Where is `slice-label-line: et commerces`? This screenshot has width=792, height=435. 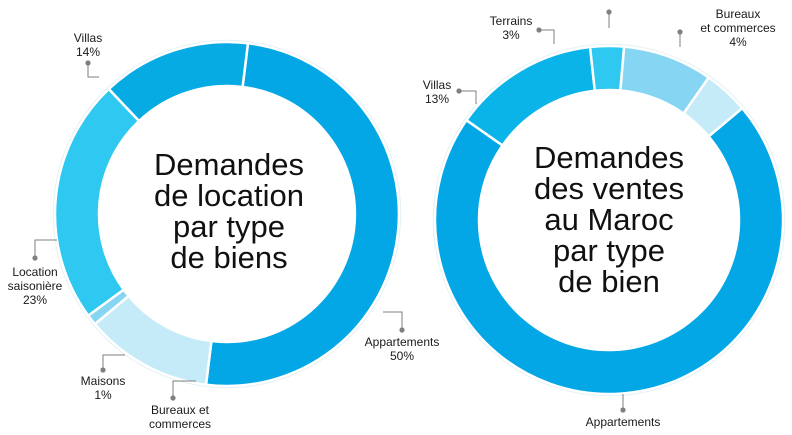
slice-label-line: et commerces is located at coordinates (737, 28).